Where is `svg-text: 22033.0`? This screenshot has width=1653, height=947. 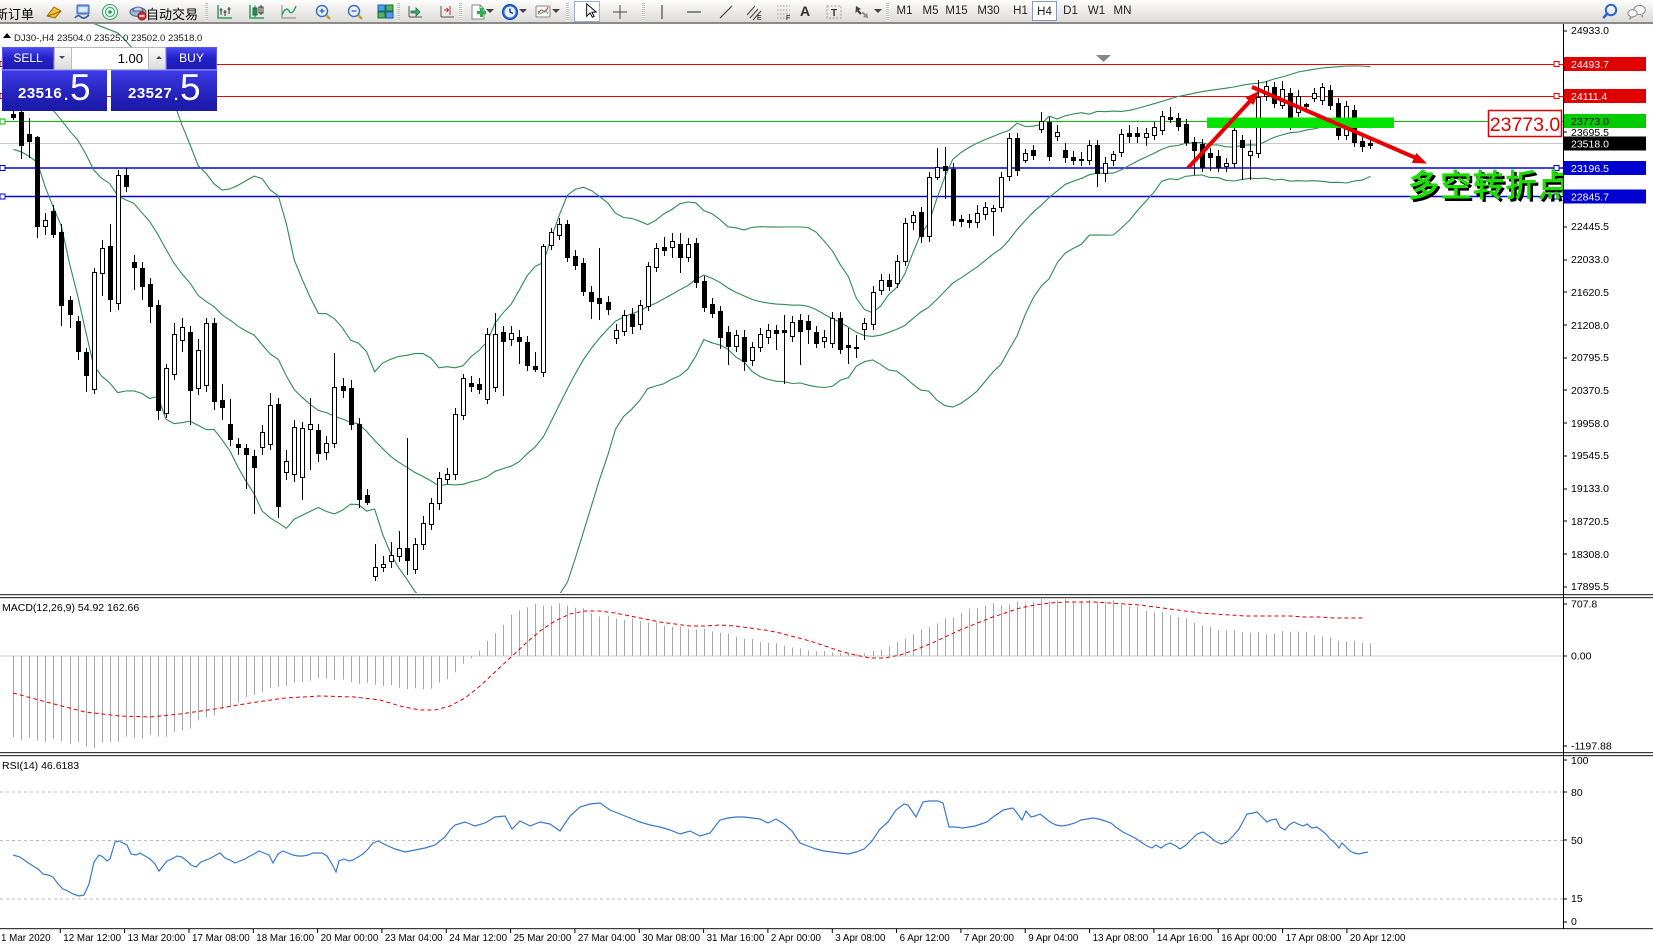 svg-text: 22033.0 is located at coordinates (1590, 260).